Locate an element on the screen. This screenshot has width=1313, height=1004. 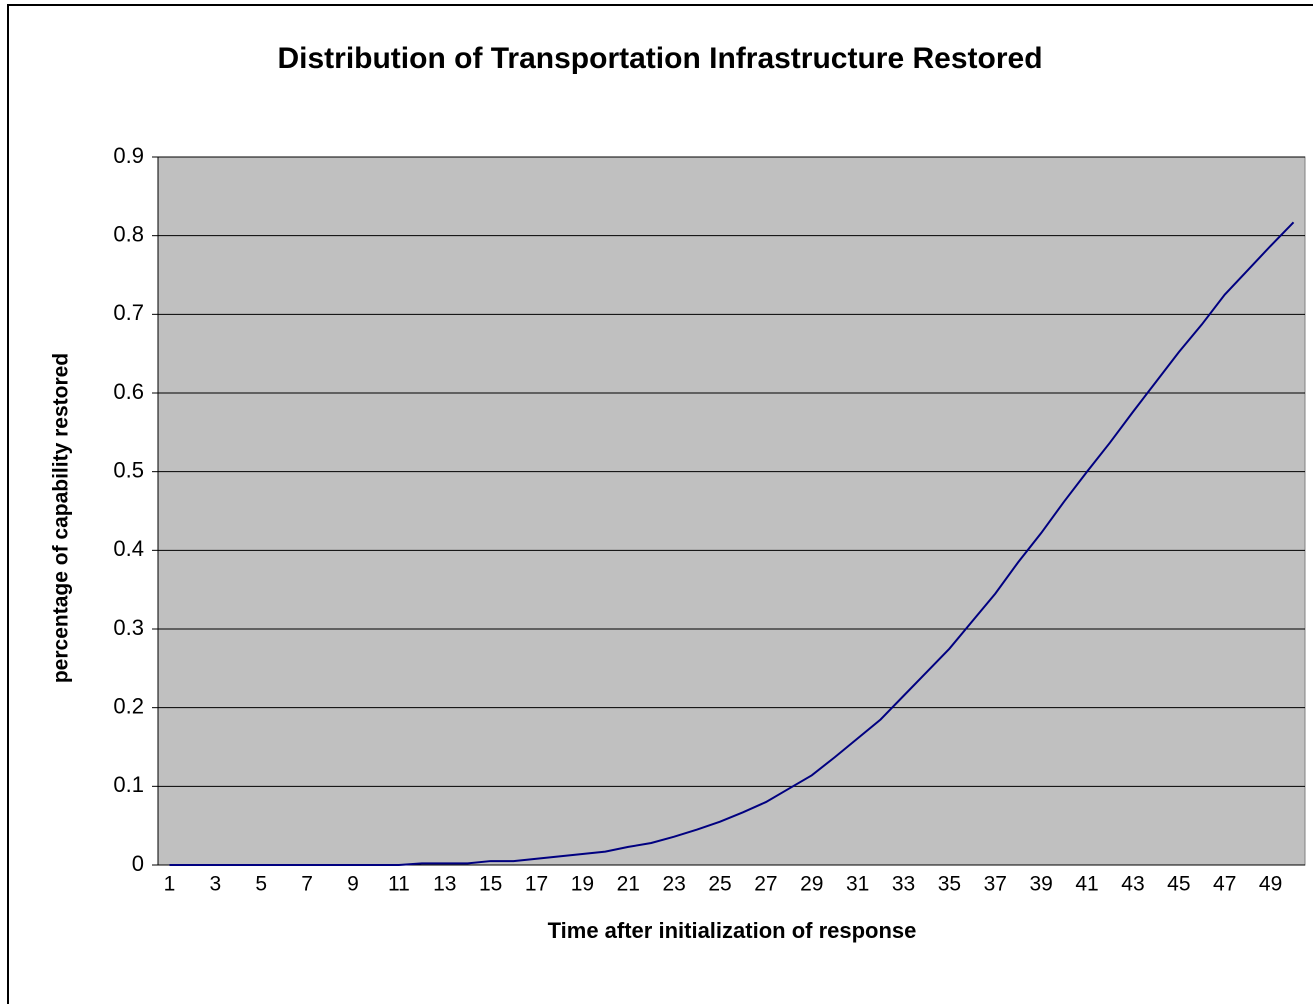
x-tick-label: 3 is located at coordinates (216, 884).